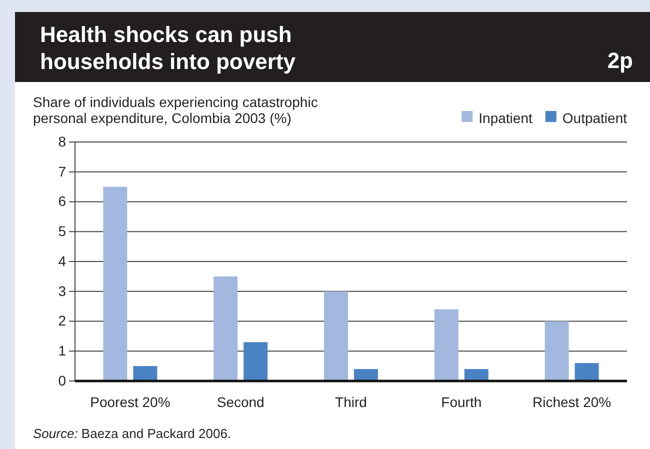  I want to click on text: 2p, so click(620, 60).